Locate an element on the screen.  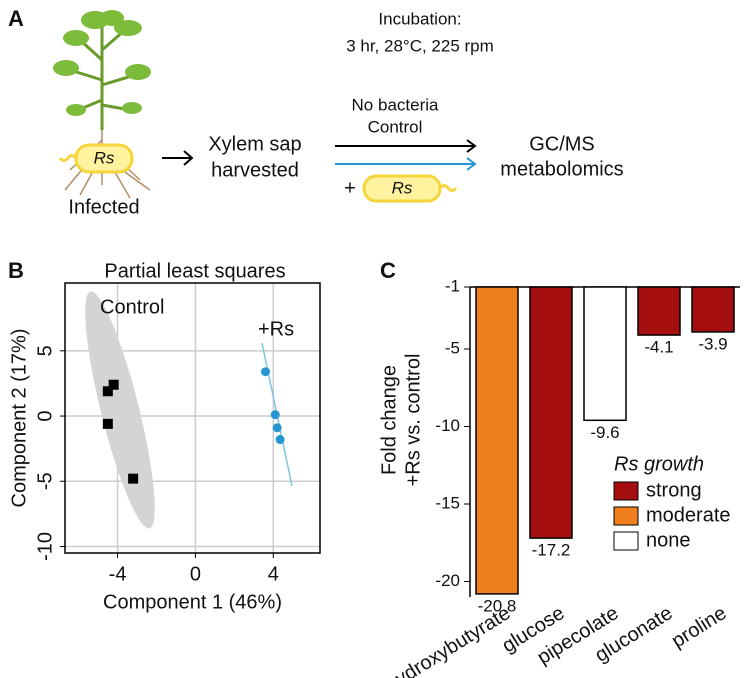
value-label: -9.6 is located at coordinates (604, 432).